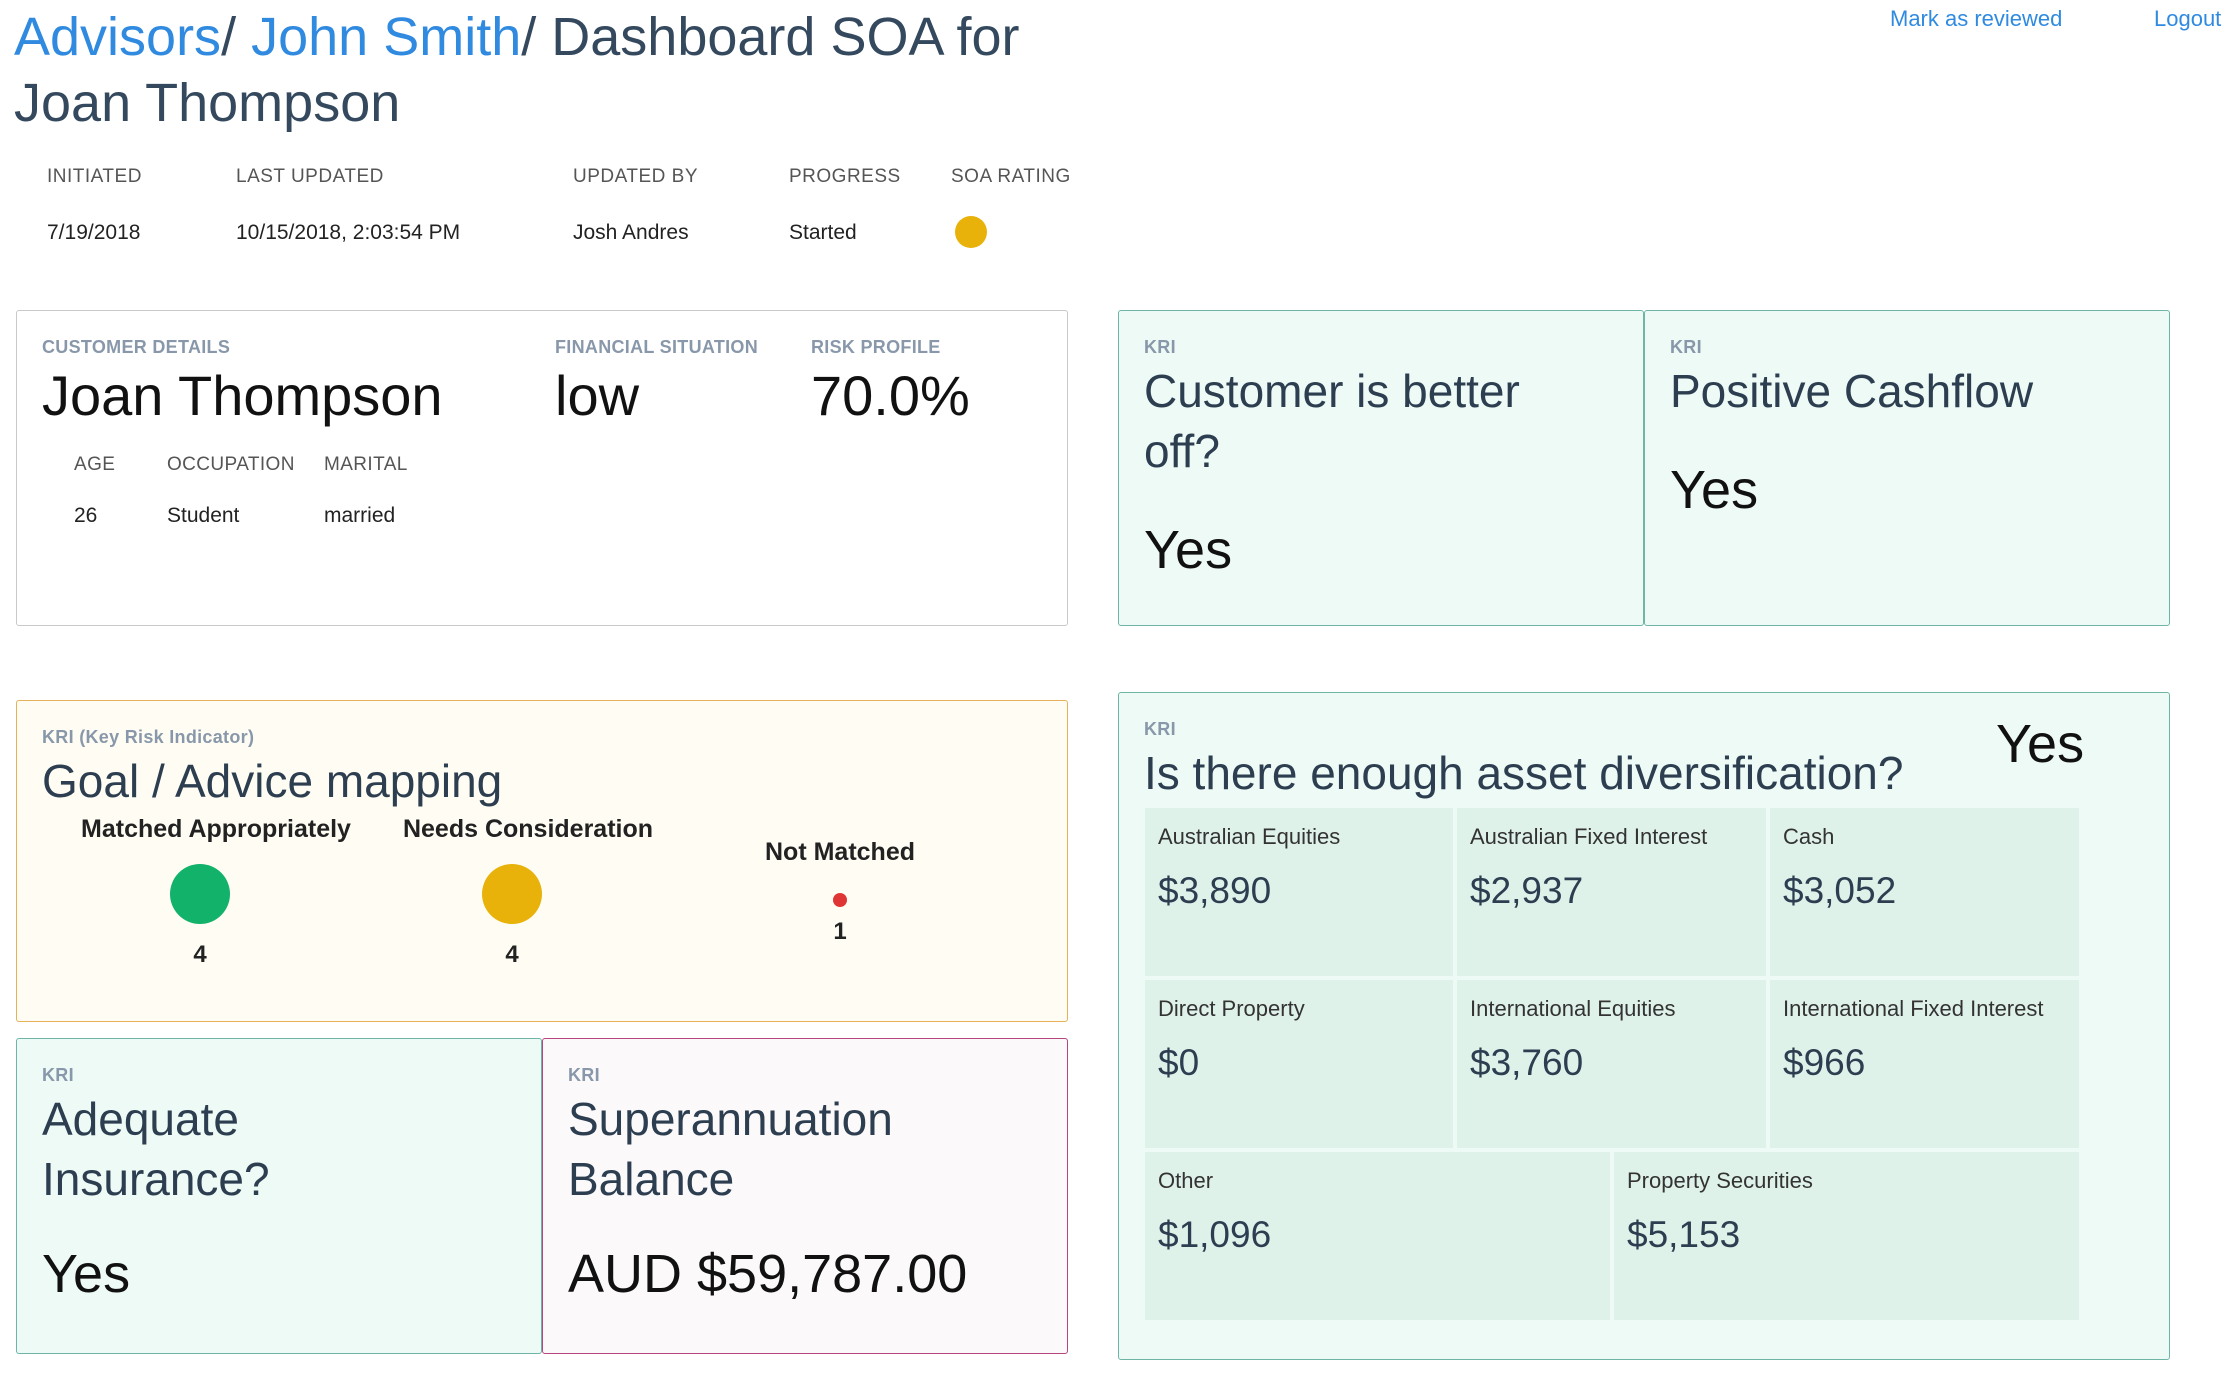 This screenshot has width=2228, height=1382. What do you see at coordinates (1573, 1008) in the screenshot?
I see `asset-name: International Equities` at bounding box center [1573, 1008].